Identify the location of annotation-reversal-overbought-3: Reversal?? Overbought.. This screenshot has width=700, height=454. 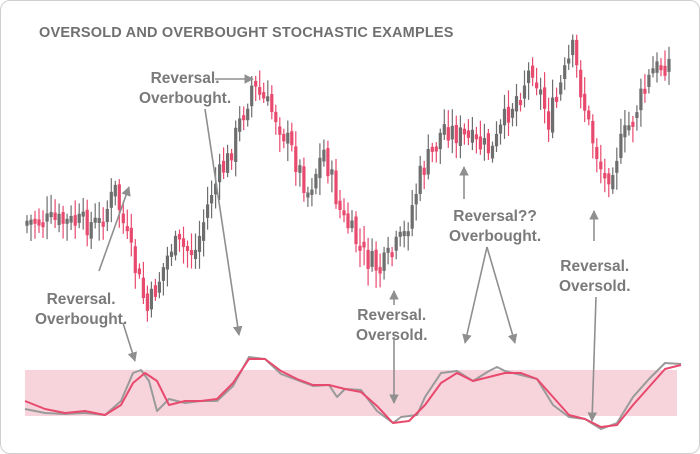
(495, 227).